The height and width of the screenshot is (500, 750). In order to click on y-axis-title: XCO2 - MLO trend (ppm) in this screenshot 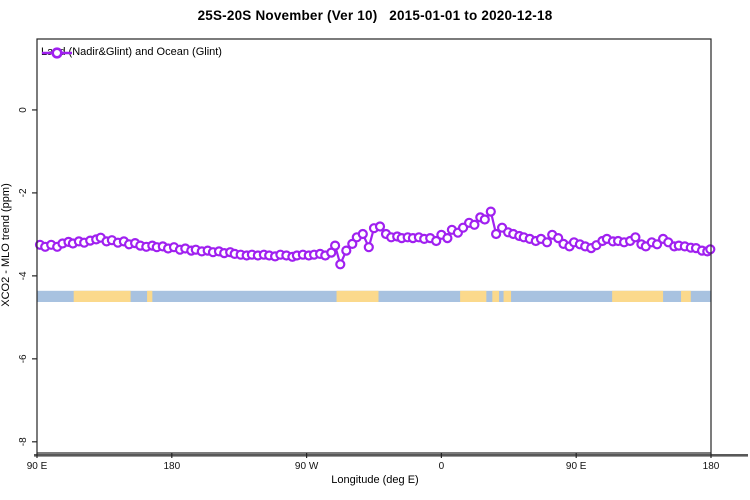, I will do `click(6, 245)`.